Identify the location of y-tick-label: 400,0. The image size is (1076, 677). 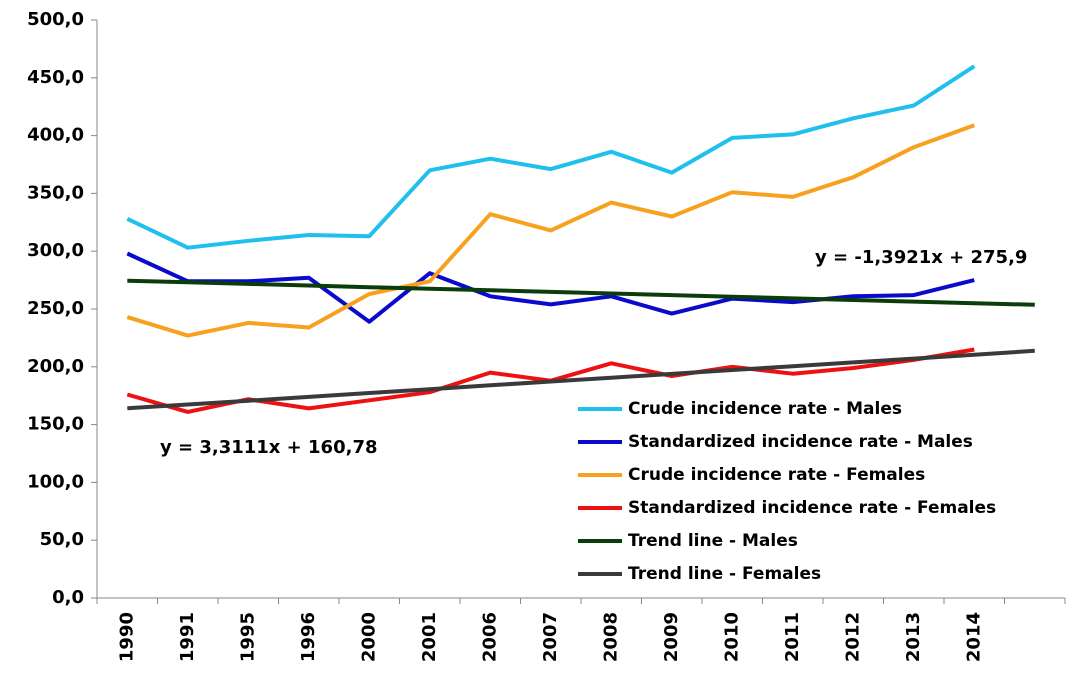
(55, 135).